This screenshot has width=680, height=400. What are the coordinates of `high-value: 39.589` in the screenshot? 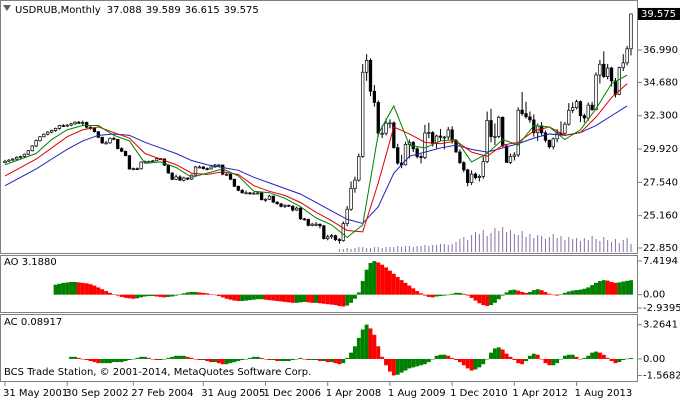 It's located at (163, 10).